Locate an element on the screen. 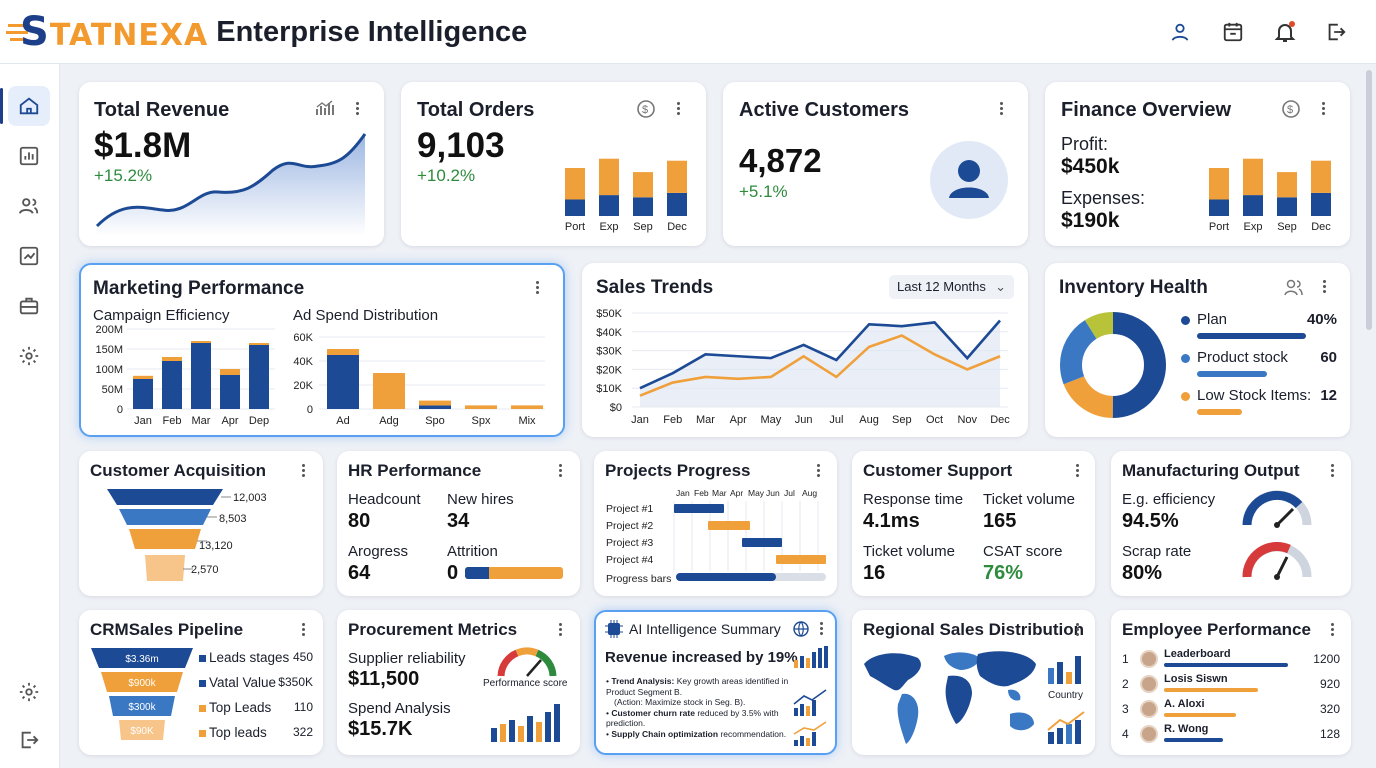 This screenshot has height=768, width=1376. logo-speed-lines-icon is located at coordinates (17, 32).